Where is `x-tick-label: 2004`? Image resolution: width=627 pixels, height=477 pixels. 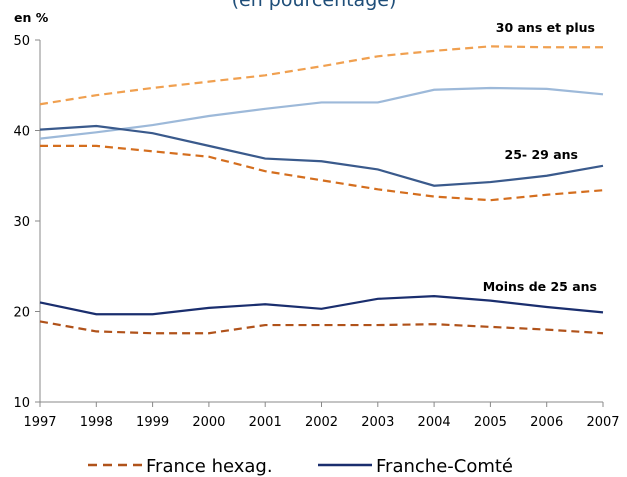
x-tick-label: 2004 is located at coordinates (434, 422).